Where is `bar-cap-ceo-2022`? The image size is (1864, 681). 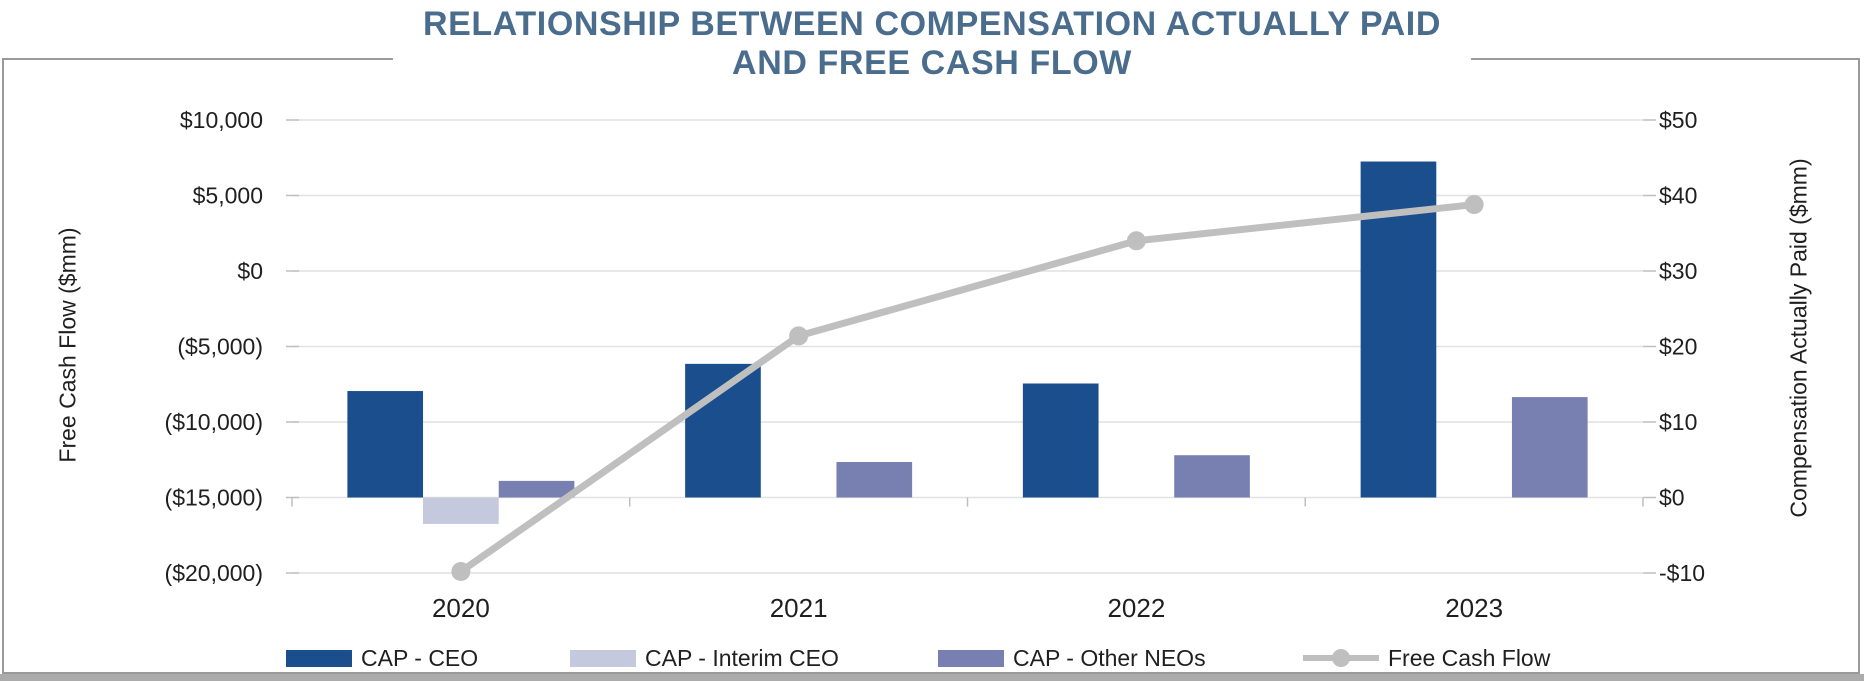 bar-cap-ceo-2022 is located at coordinates (1060, 440).